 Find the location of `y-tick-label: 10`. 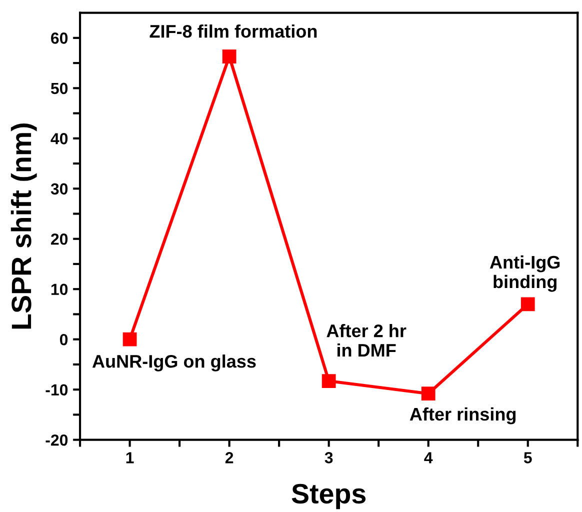

y-tick-label: 10 is located at coordinates (59, 290).